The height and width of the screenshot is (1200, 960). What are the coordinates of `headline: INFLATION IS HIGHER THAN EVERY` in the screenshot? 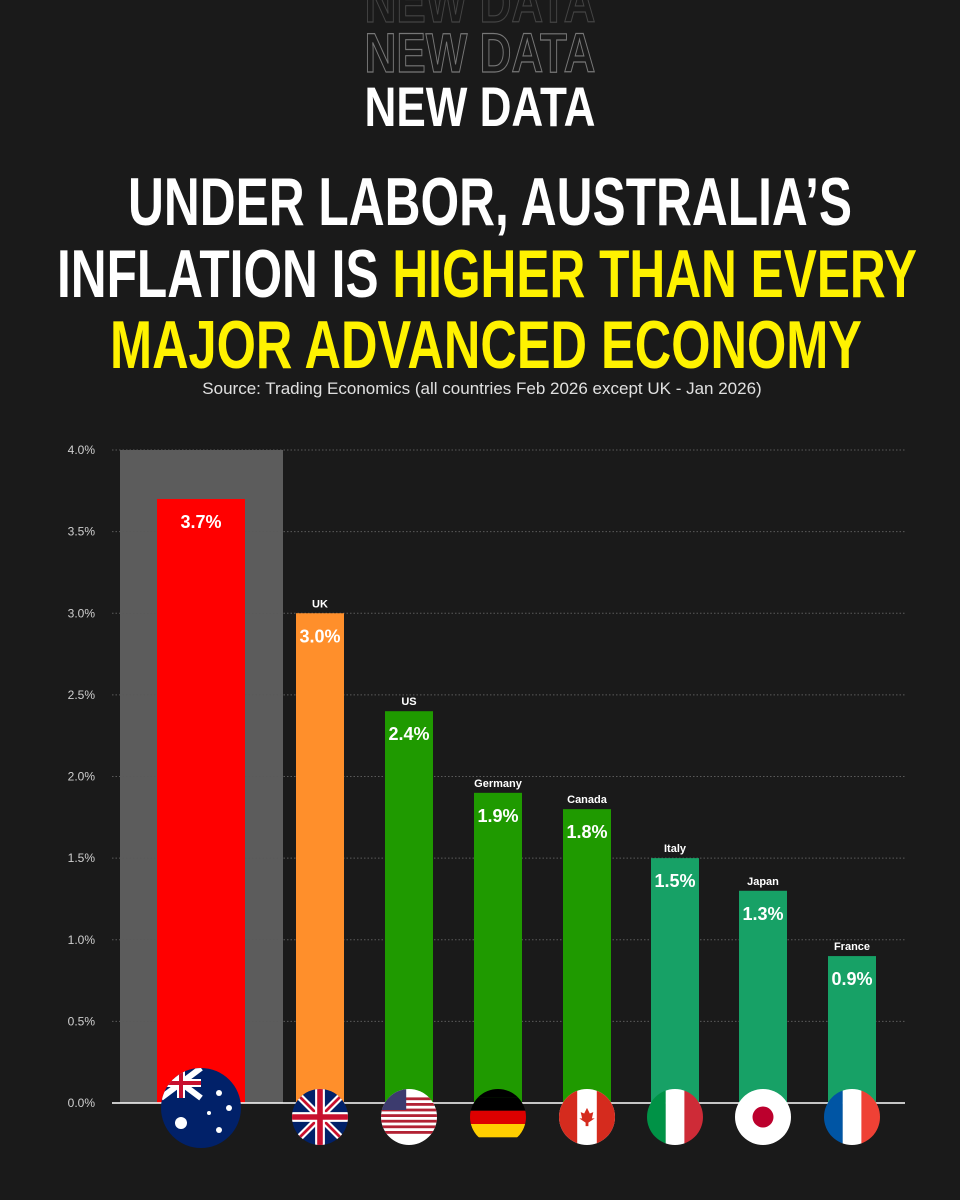 It's located at (487, 274).